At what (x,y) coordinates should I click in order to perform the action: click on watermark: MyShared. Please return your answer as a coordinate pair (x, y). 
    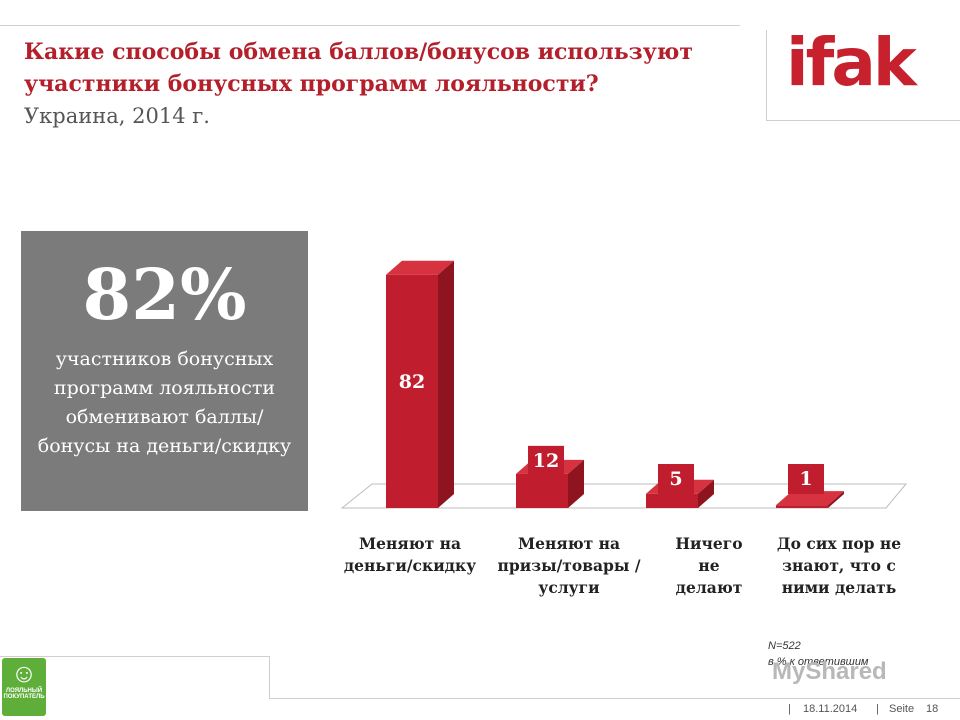
    Looking at the image, I should click on (829, 671).